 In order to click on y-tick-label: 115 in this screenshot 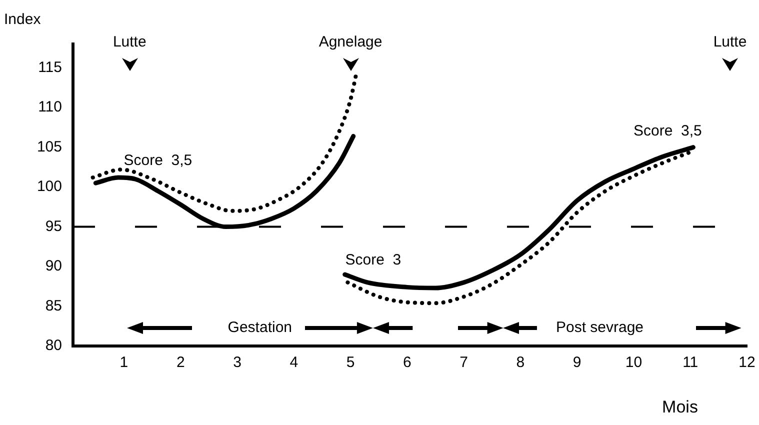, I will do `click(50, 67)`.